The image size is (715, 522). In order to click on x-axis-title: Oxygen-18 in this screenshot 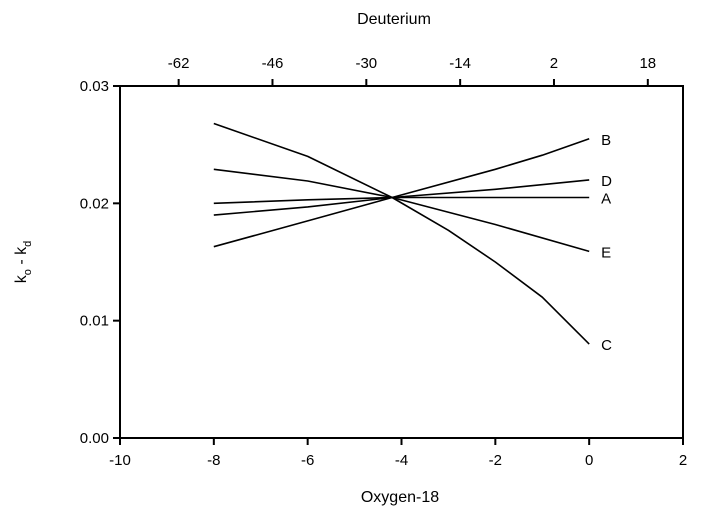, I will do `click(400, 497)`.